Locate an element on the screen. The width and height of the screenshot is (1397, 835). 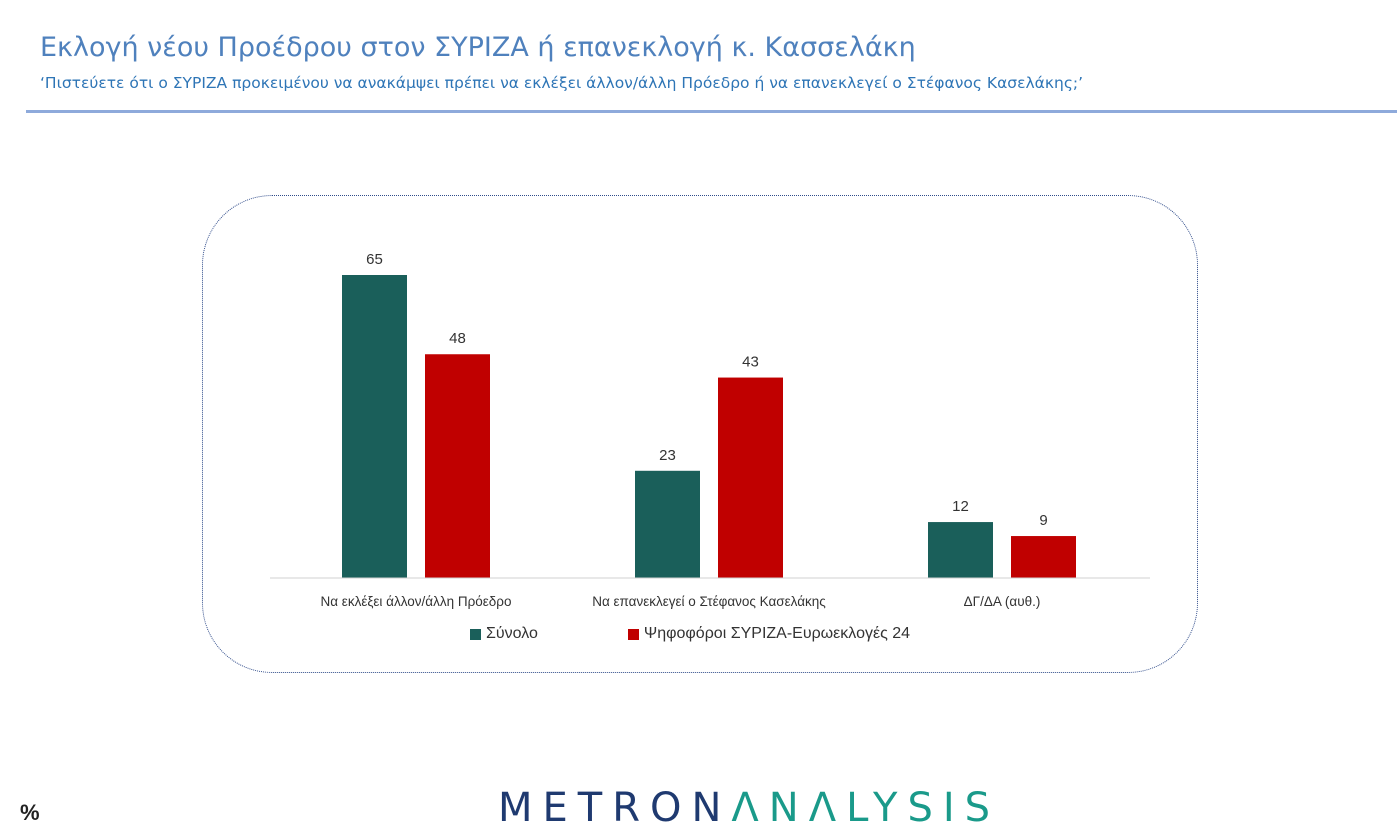
metron-analysis-logo: METRONΛNΛLYSIS is located at coordinates (749, 808).